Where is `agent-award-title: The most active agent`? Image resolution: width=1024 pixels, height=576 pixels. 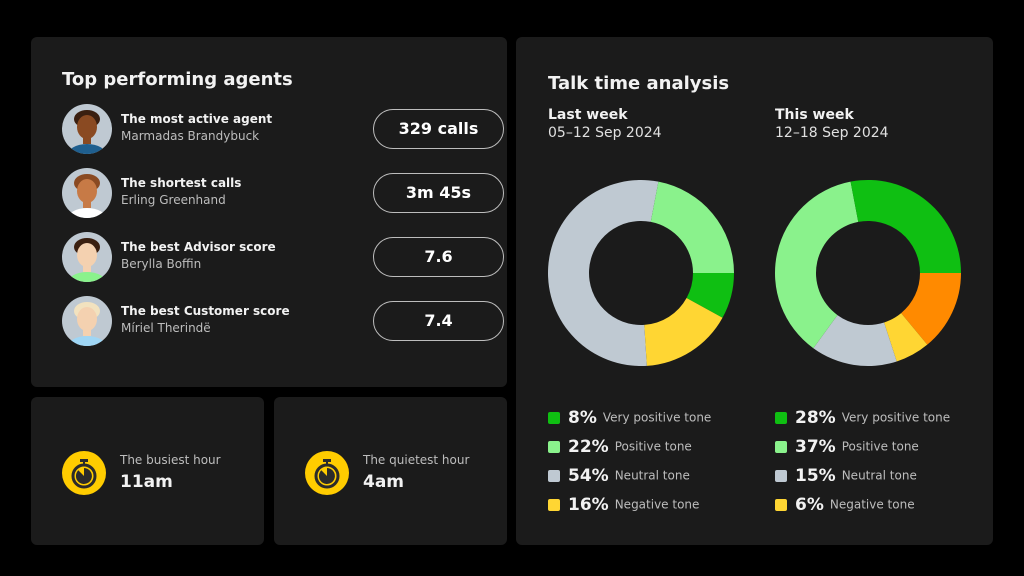
agent-award-title: The most active agent is located at coordinates (197, 119).